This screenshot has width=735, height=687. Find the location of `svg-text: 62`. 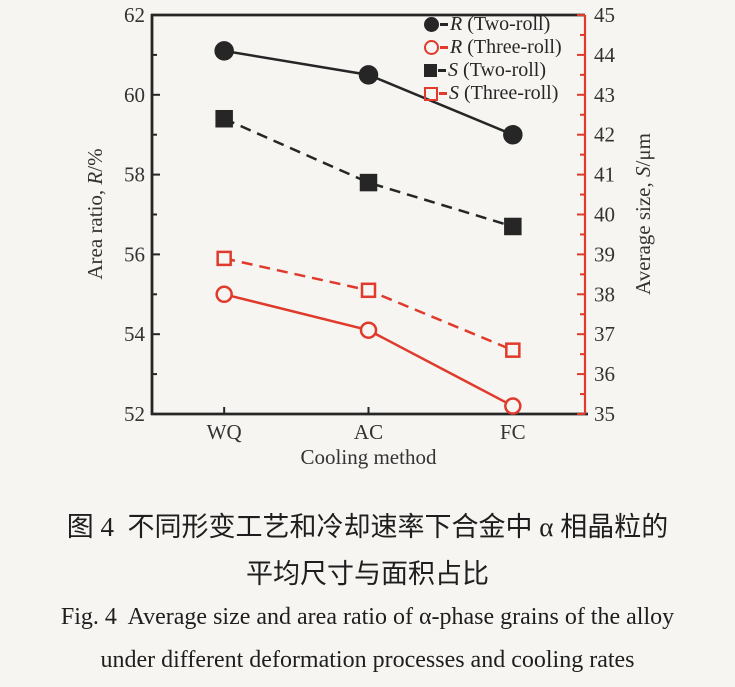

svg-text: 62 is located at coordinates (134, 15).